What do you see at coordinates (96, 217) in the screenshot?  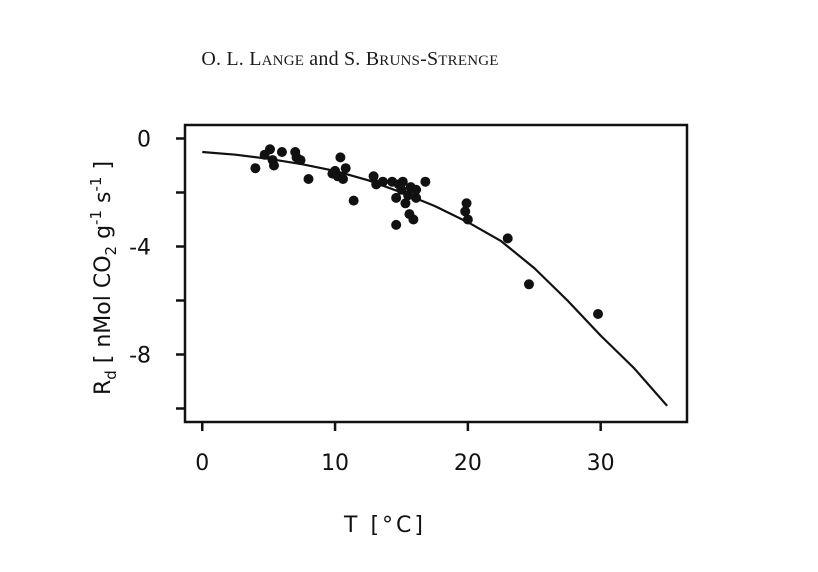 I see `y-title-sup-1a: -1` at bounding box center [96, 217].